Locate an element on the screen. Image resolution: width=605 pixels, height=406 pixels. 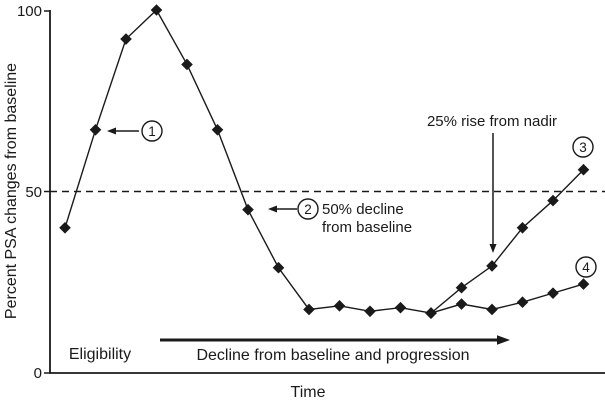
right-arrowhead-icon is located at coordinates (503, 340).